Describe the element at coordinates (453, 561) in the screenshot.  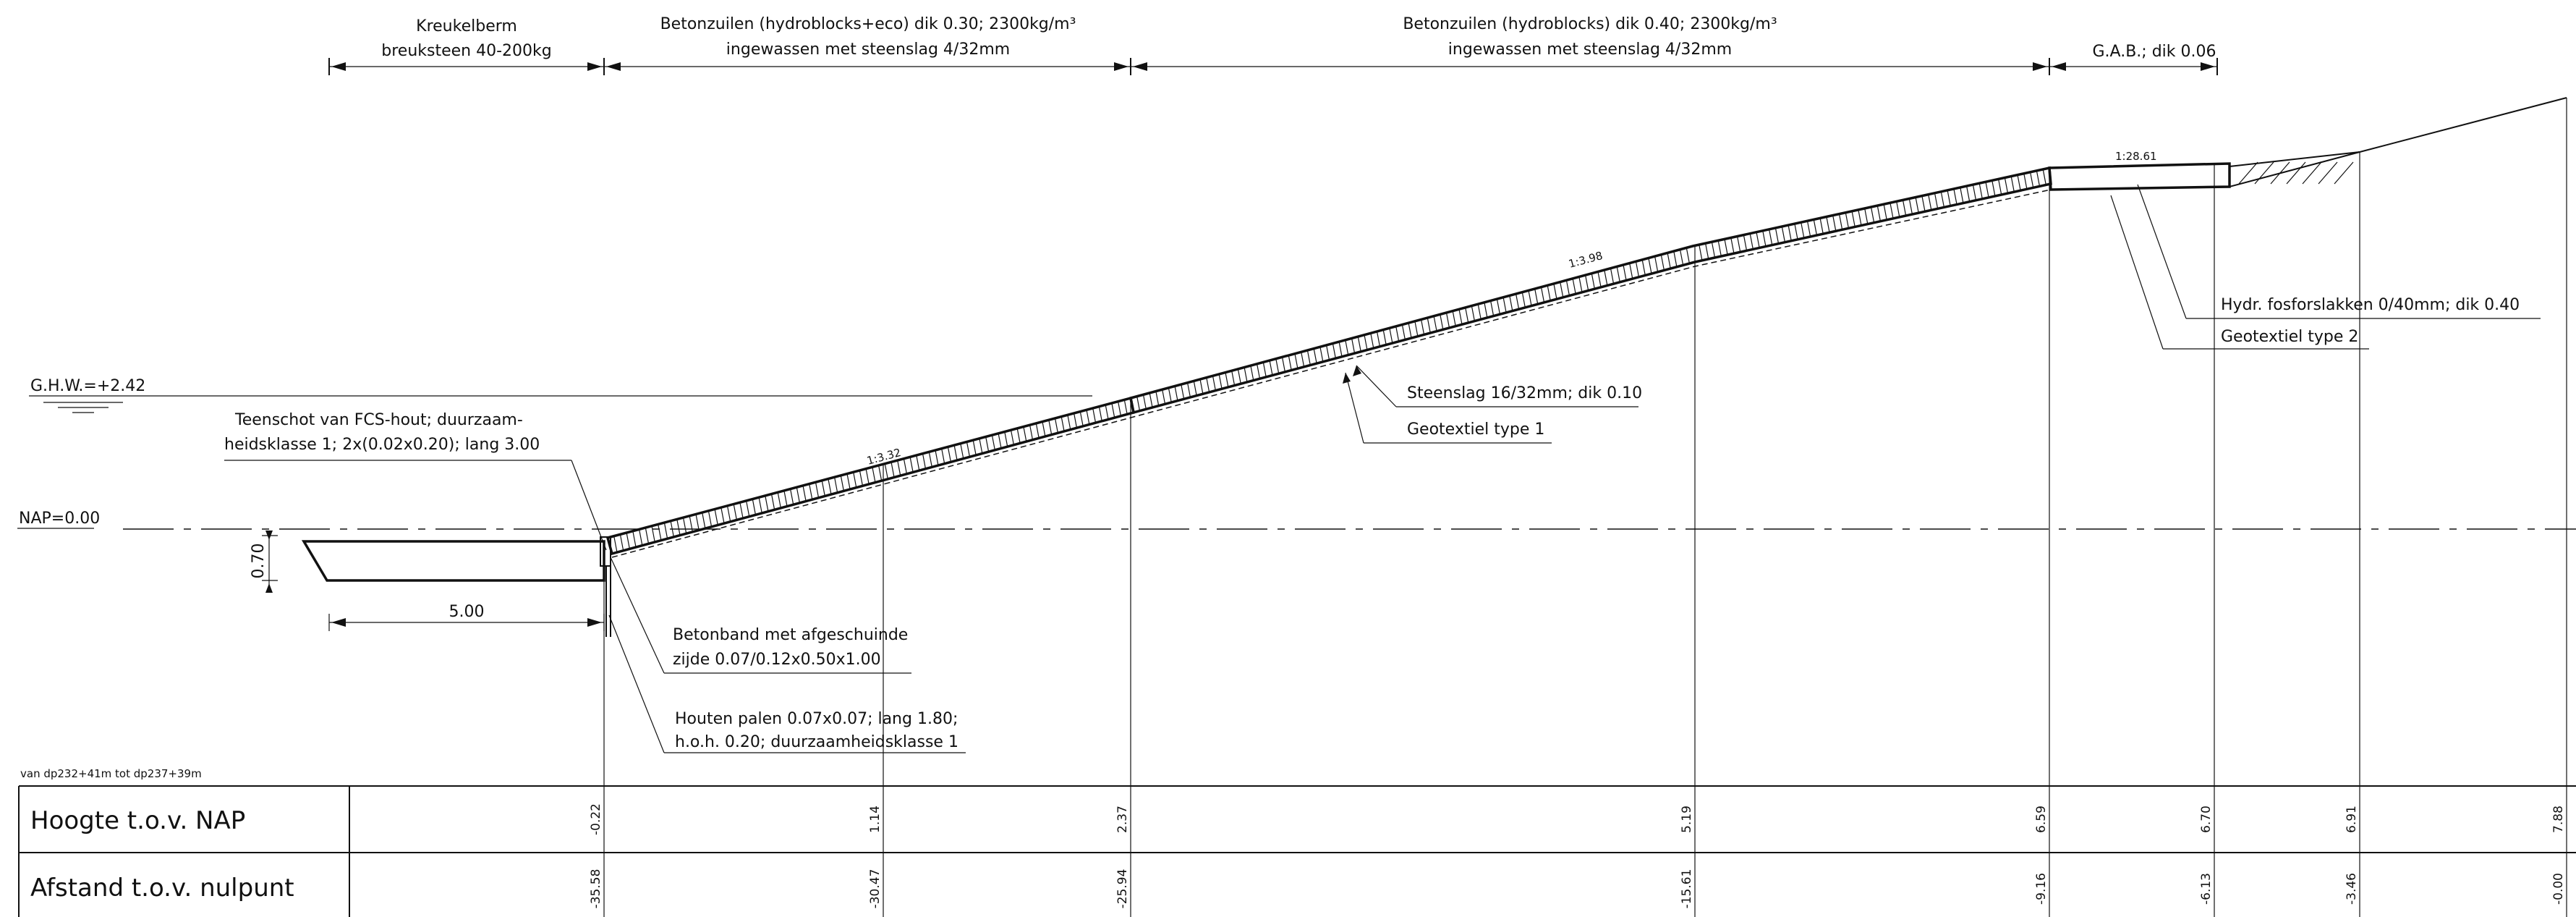
I see `kreukelberm-rubble` at that location.